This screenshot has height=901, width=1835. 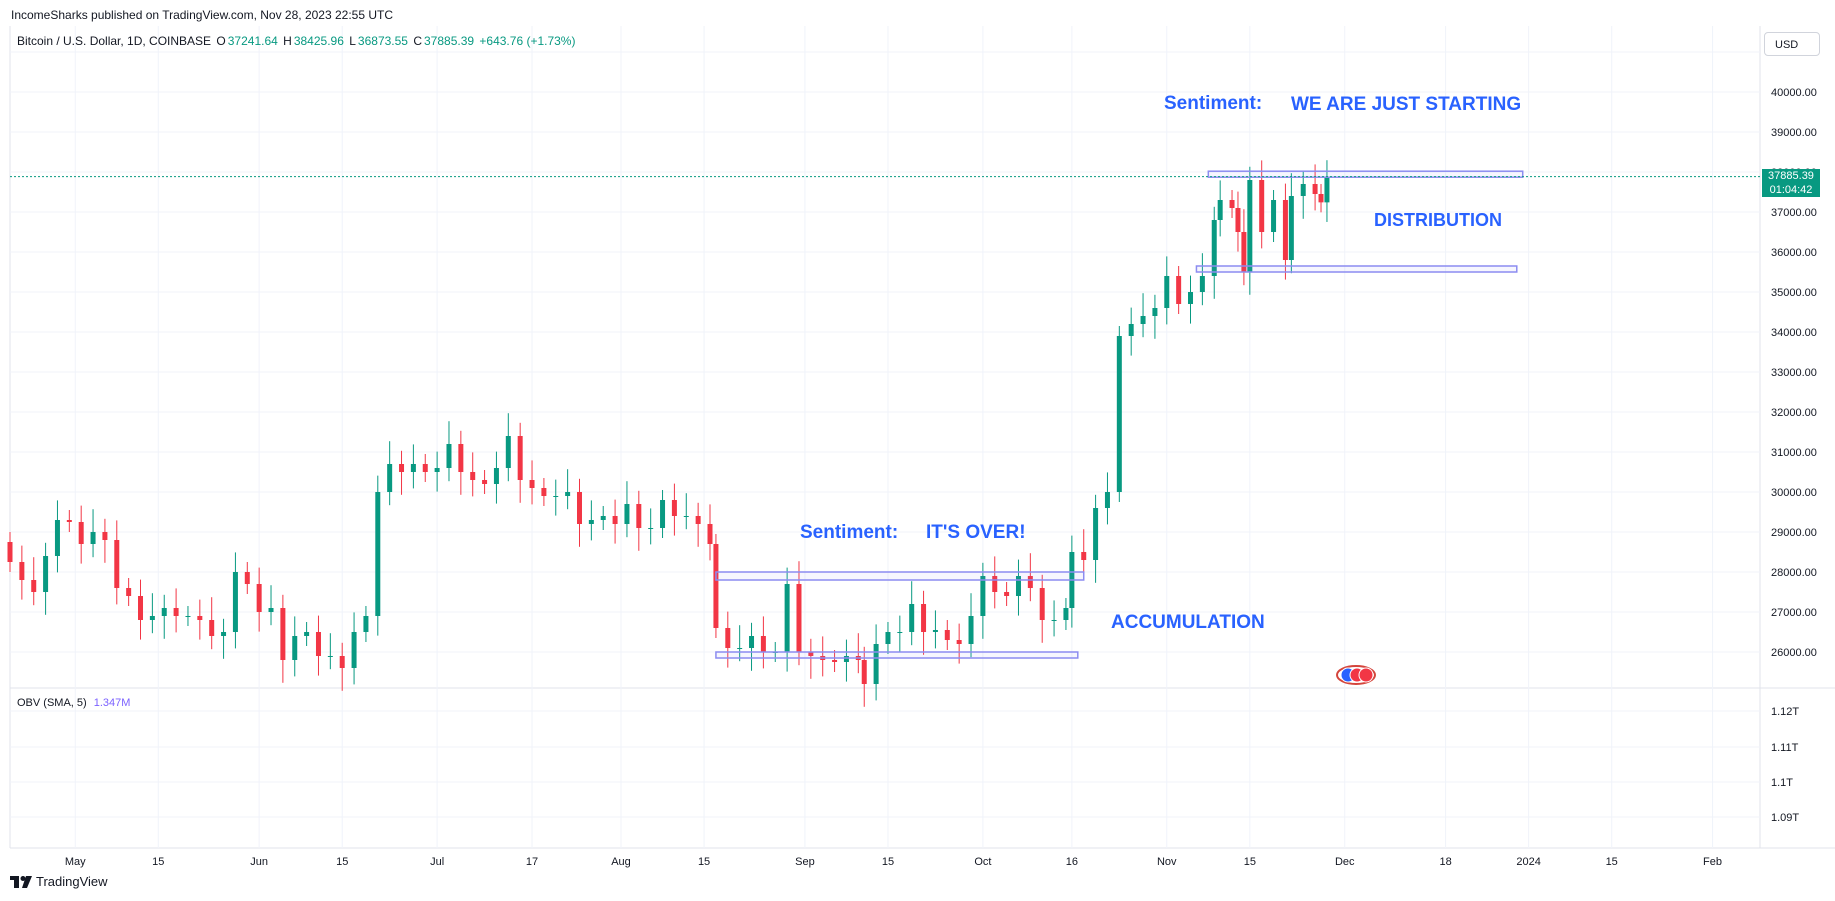 What do you see at coordinates (287, 41) in the screenshot?
I see `high-label: H` at bounding box center [287, 41].